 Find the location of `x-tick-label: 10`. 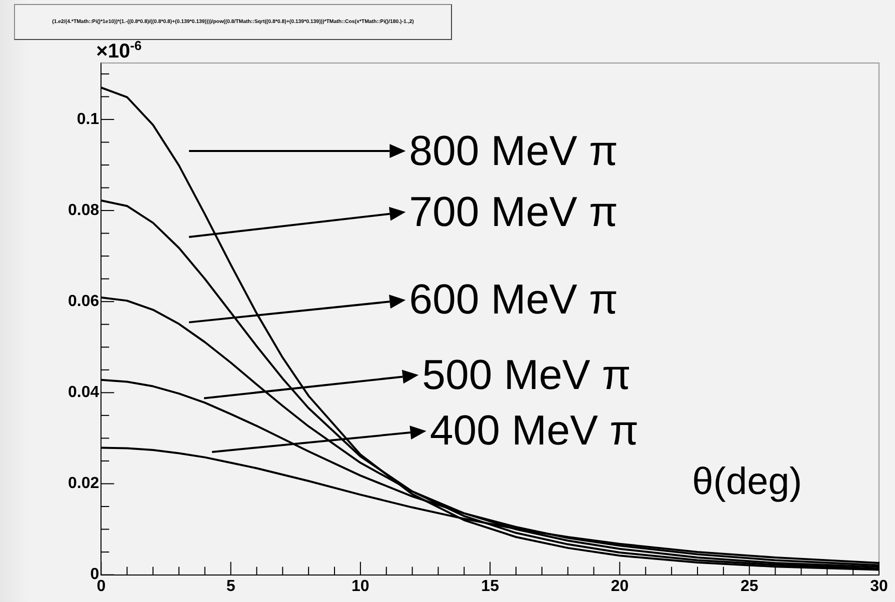

x-tick-label: 10 is located at coordinates (361, 586).